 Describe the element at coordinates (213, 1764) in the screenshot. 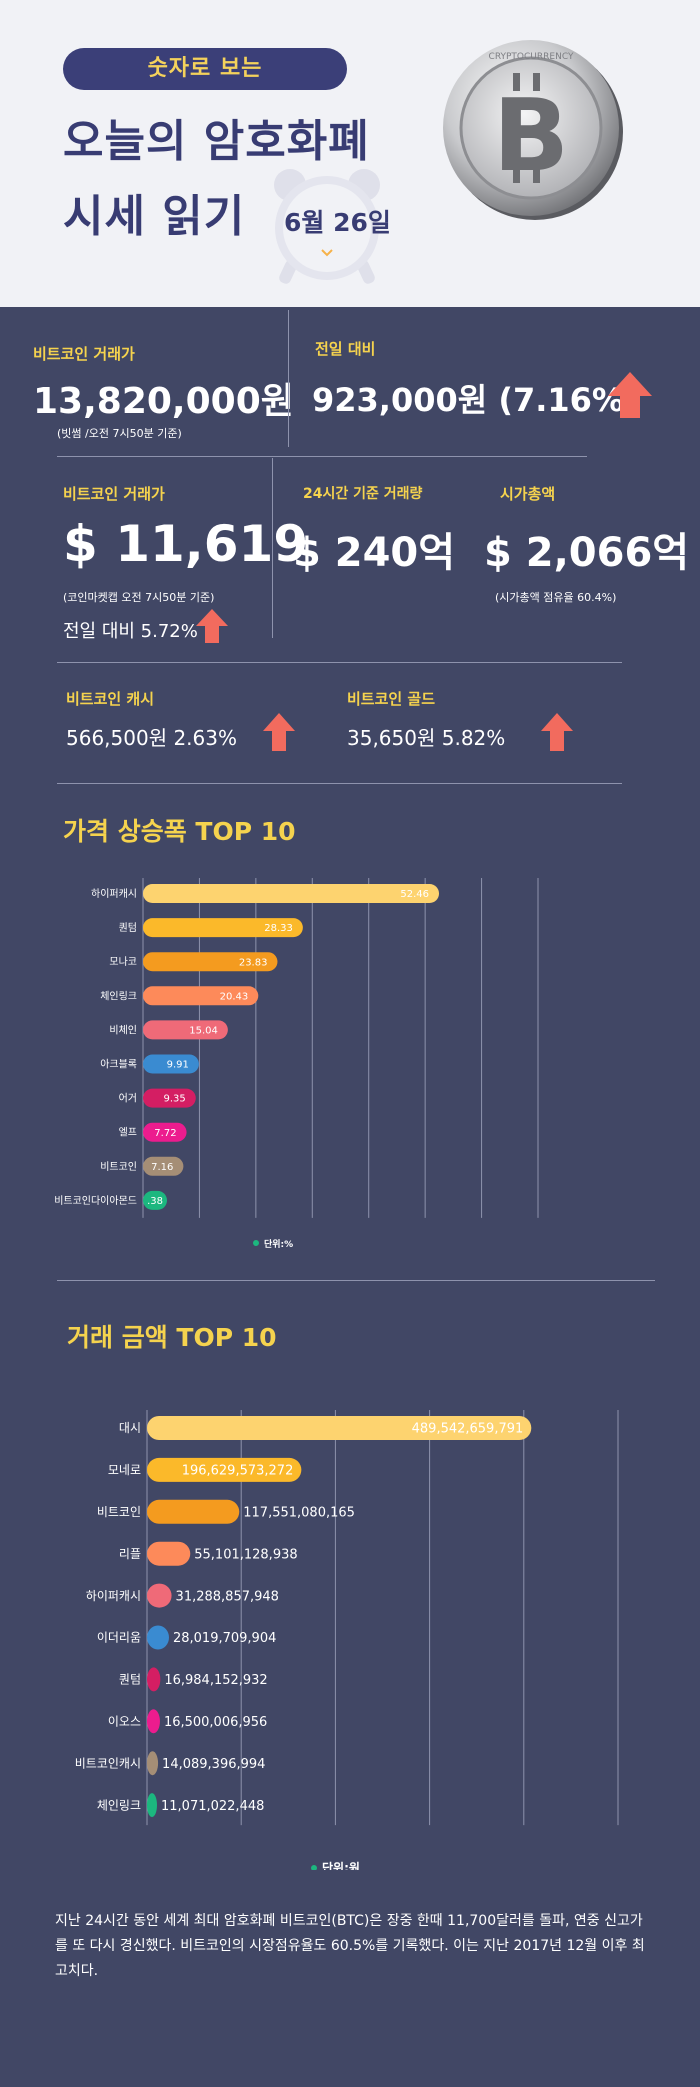

I see `value-label: 14,089,396,994` at that location.